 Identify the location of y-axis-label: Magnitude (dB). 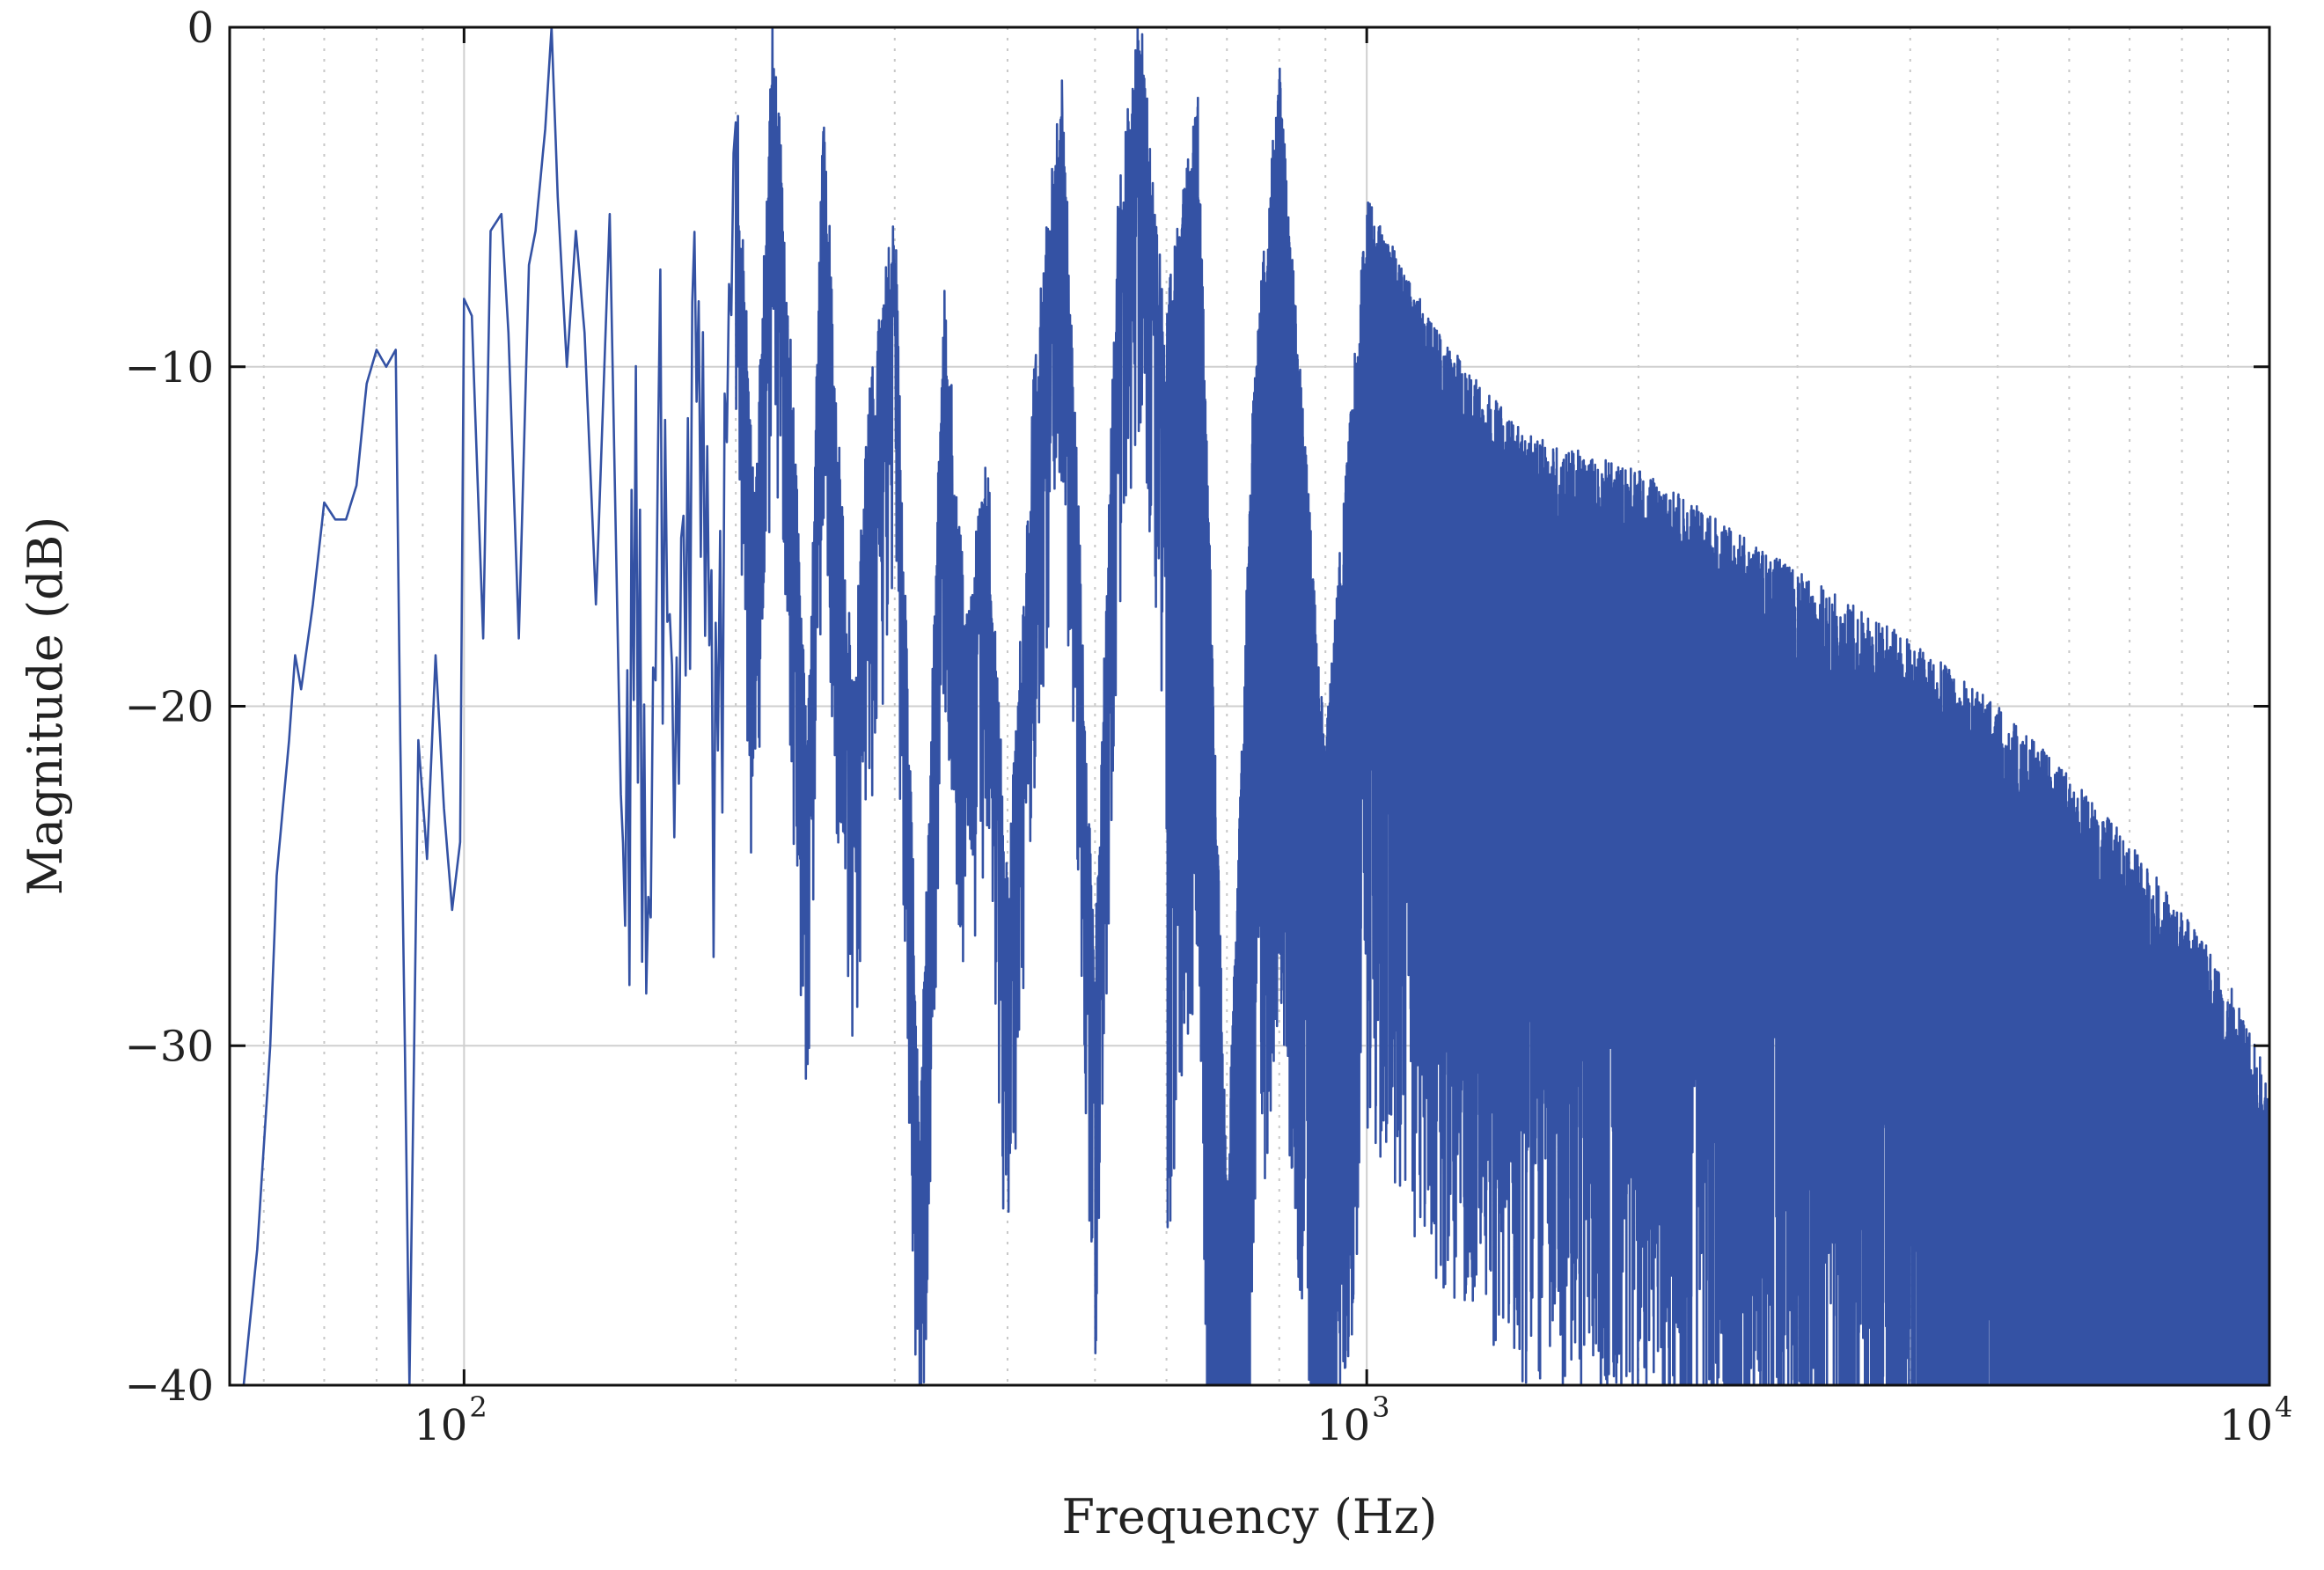
(45, 706).